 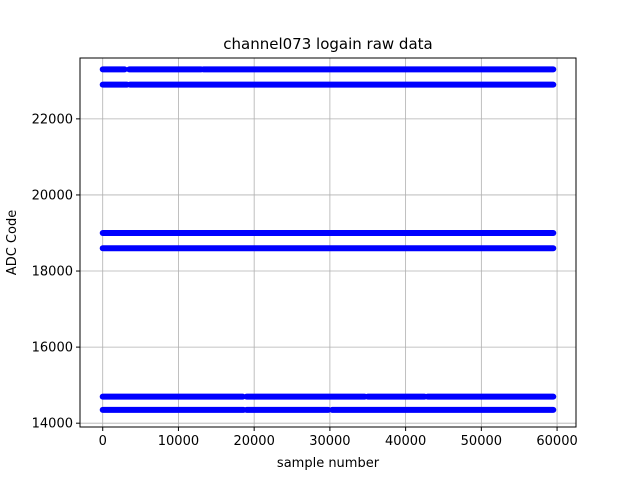 What do you see at coordinates (327, 44) in the screenshot?
I see `chart-title: channel073 logain raw data` at bounding box center [327, 44].